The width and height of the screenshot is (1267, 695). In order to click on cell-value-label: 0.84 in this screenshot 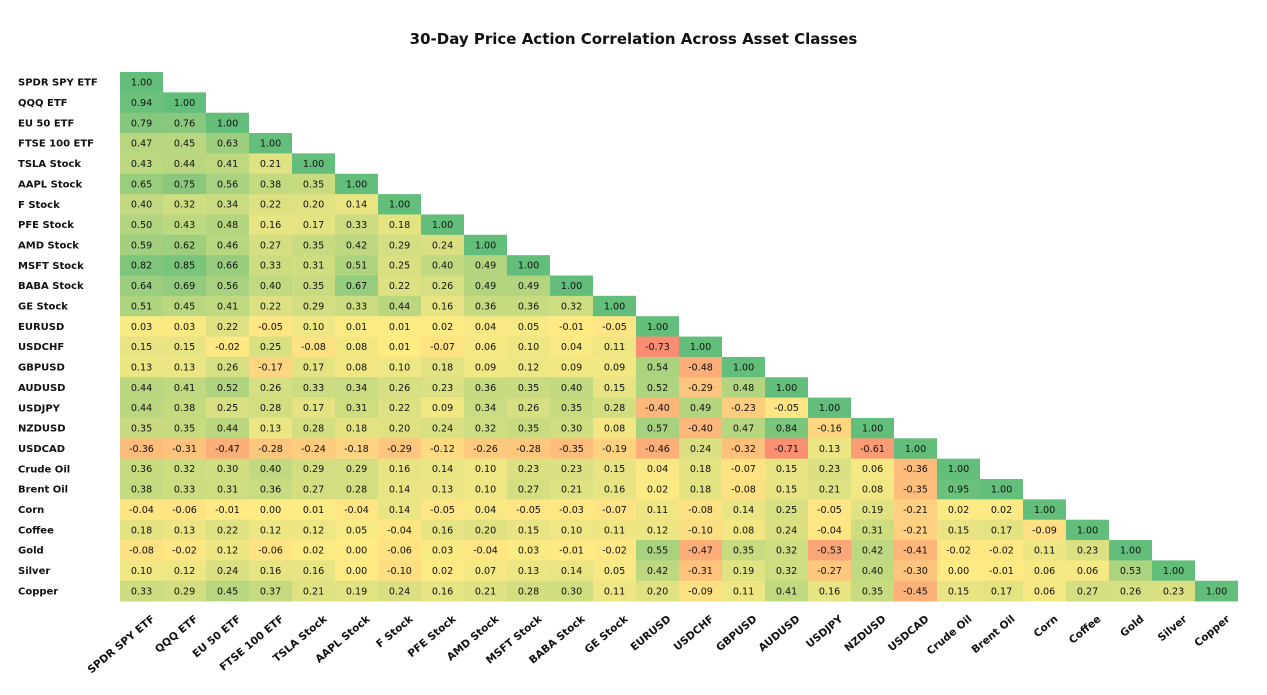, I will do `click(786, 429)`.